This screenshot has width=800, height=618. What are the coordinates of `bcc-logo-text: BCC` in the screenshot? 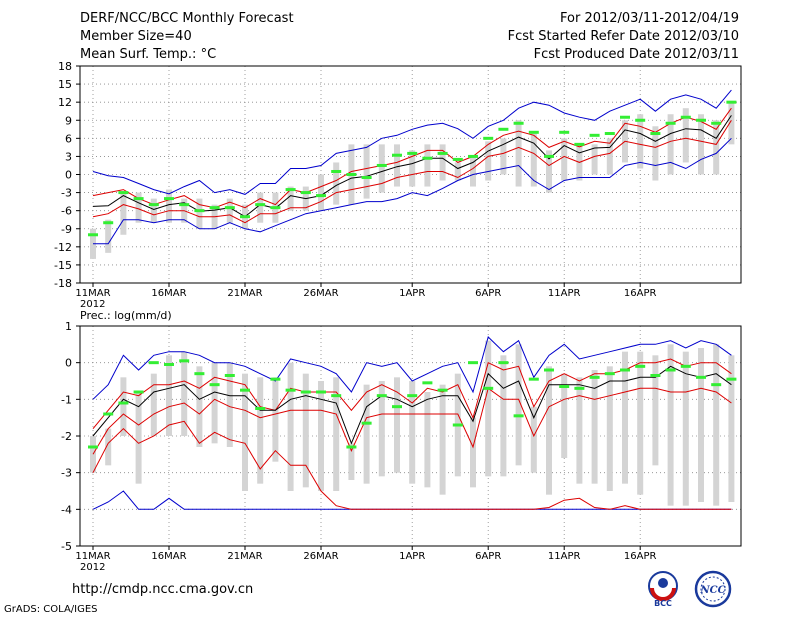 It's located at (663, 603).